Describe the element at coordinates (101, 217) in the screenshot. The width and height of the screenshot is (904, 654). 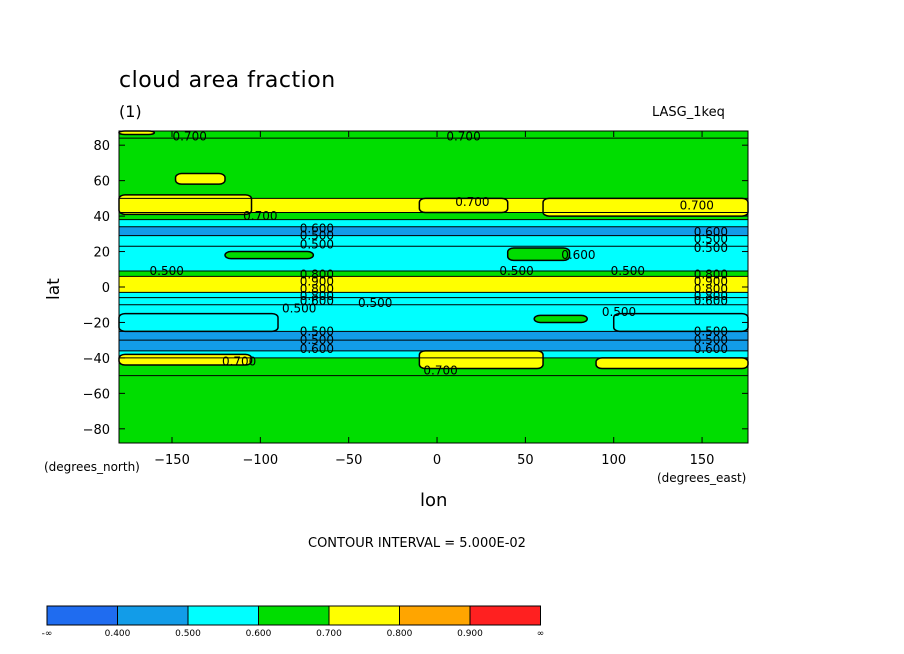
I see `y-tick-label: 40` at that location.